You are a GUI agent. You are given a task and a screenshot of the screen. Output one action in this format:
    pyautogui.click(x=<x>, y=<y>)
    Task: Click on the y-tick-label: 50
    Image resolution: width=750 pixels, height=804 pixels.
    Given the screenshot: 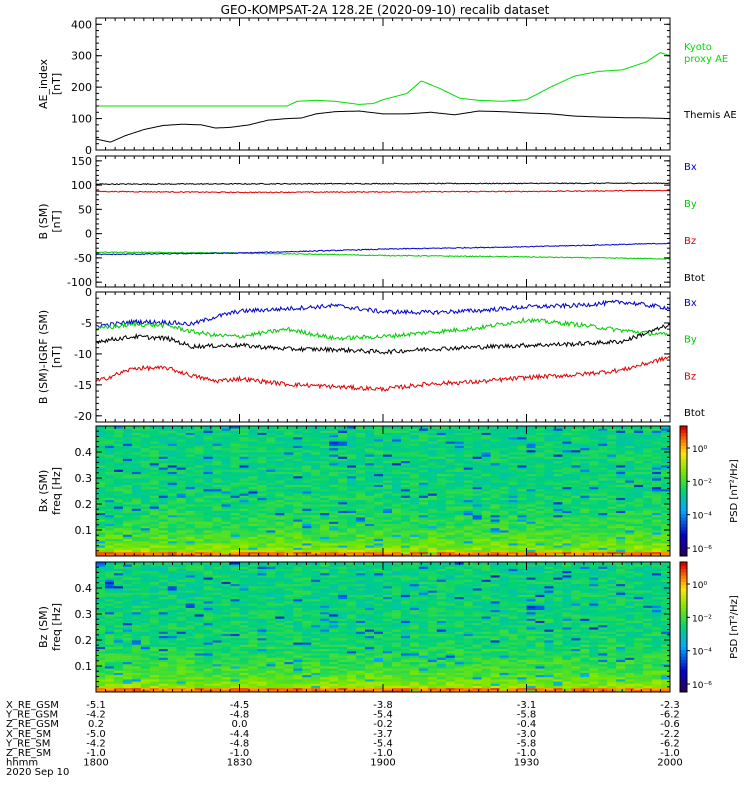 What is the action you would take?
    pyautogui.click(x=85, y=209)
    